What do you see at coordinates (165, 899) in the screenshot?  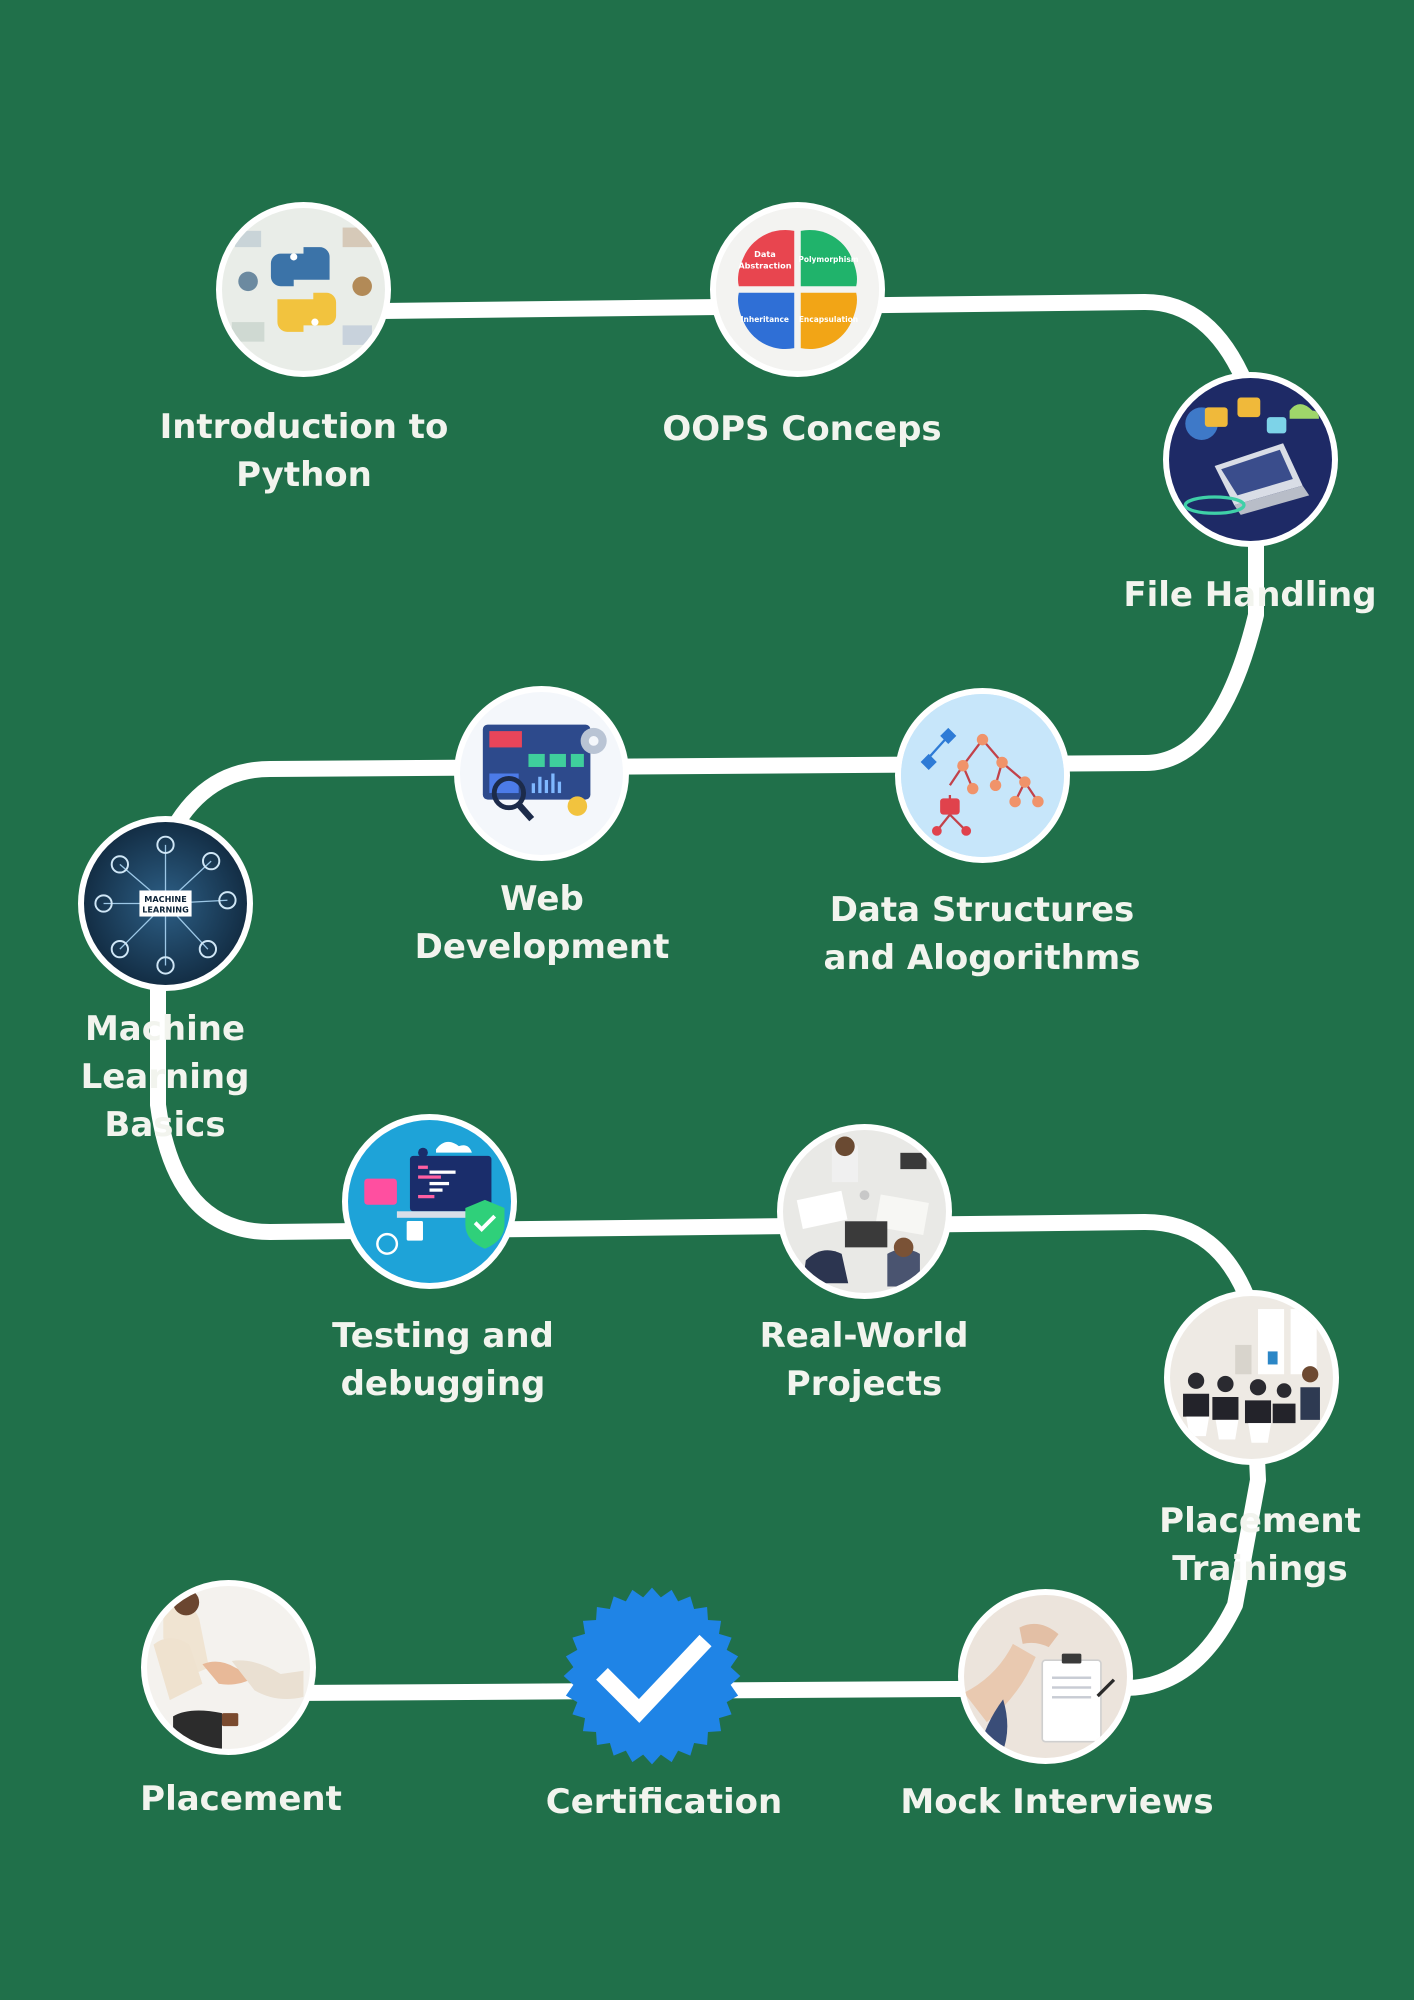 I see `svg-text: MACHINE` at bounding box center [165, 899].